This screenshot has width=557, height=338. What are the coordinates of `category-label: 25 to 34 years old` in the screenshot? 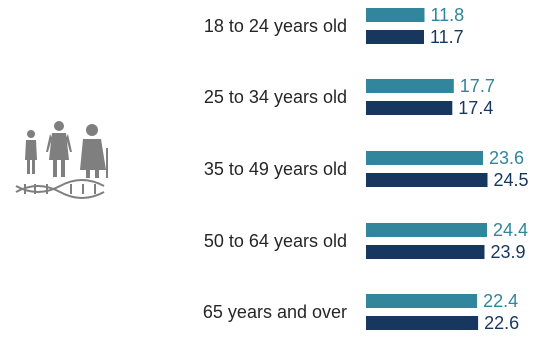 It's located at (275, 97).